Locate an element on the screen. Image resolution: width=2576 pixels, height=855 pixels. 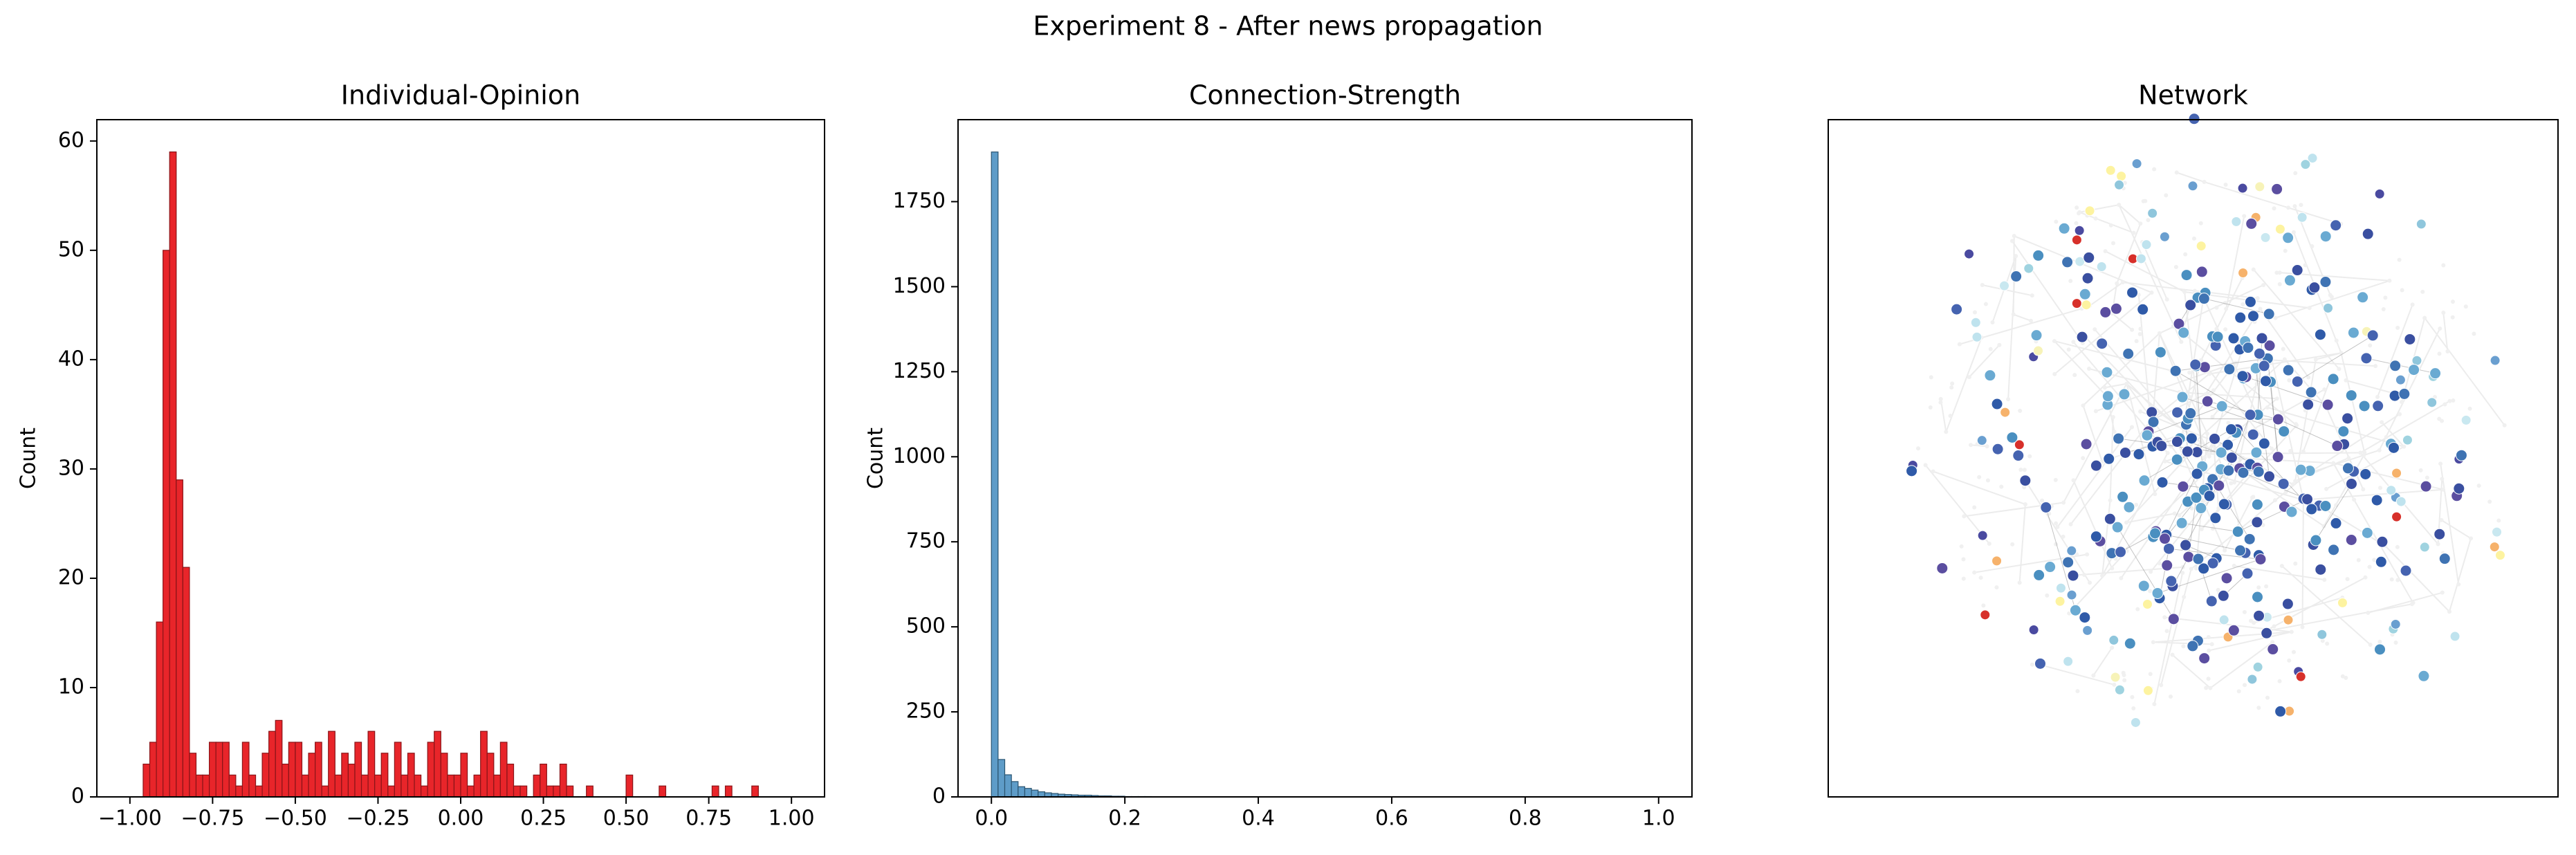
x-tick-label: −1.00 is located at coordinates (130, 819).